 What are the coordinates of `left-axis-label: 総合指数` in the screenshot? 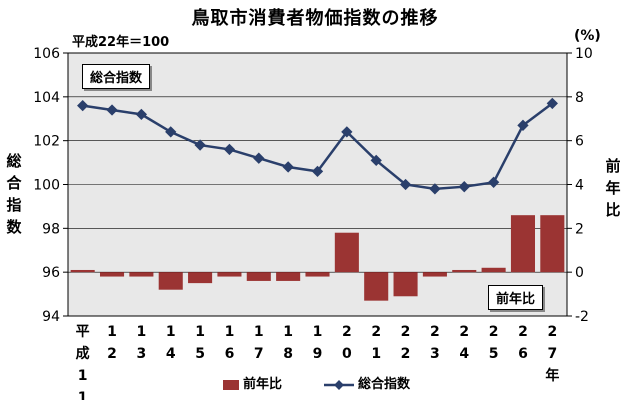 It's located at (14, 194).